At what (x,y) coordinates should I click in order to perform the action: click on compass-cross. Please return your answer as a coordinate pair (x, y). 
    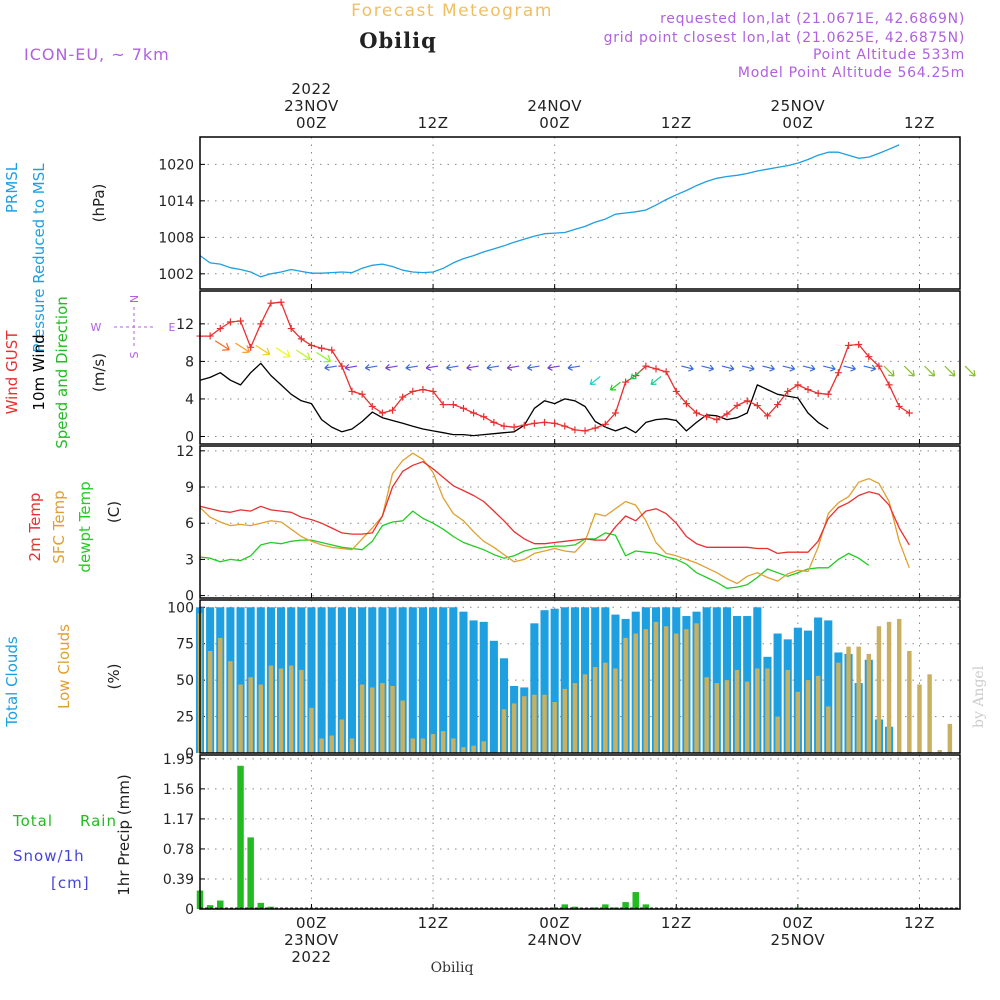
    Looking at the image, I should click on (134, 327).